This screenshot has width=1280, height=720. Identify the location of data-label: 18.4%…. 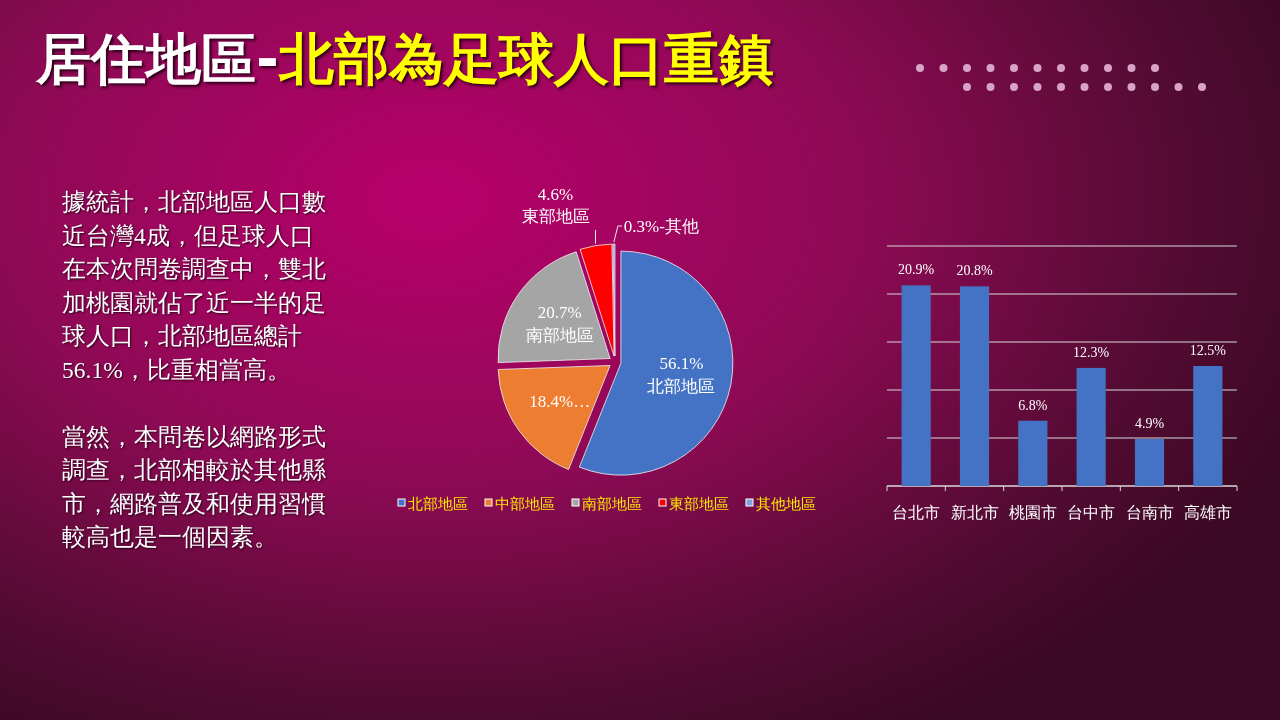
(560, 401).